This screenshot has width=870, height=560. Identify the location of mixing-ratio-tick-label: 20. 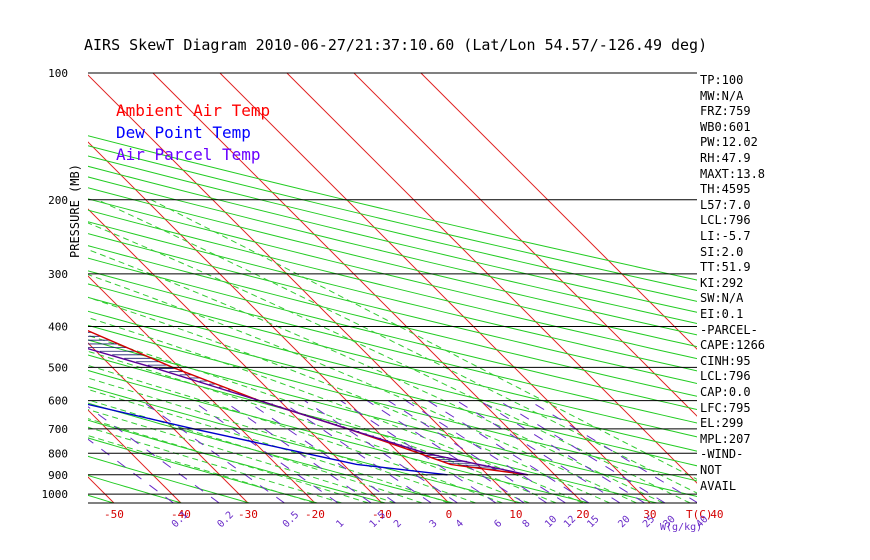
(624, 522).